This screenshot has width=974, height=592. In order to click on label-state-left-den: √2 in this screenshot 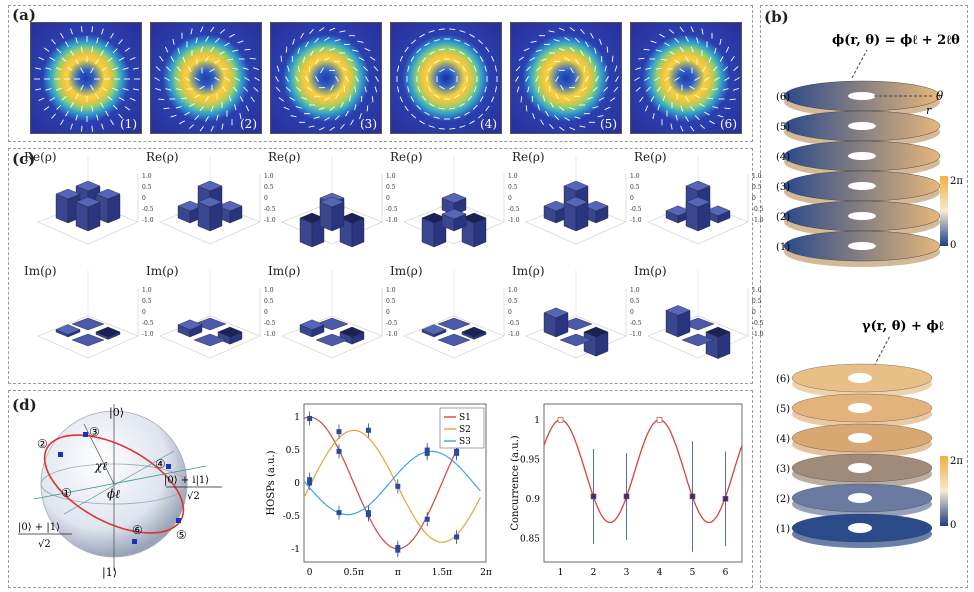, I will do `click(44, 544)`.